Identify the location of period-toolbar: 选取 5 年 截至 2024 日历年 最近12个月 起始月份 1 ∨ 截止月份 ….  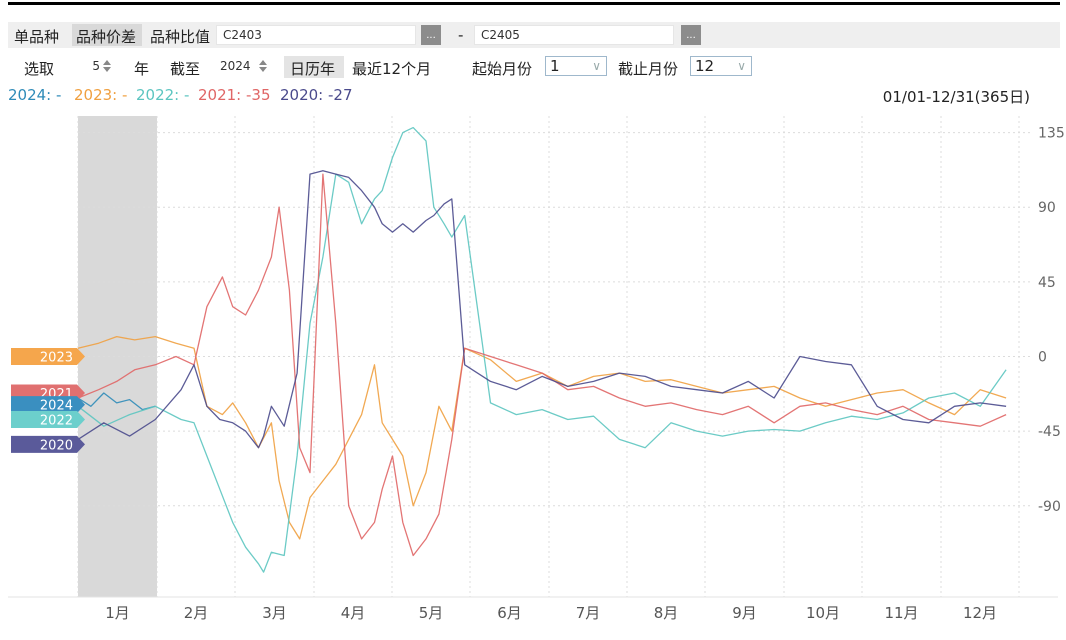
(534, 67).